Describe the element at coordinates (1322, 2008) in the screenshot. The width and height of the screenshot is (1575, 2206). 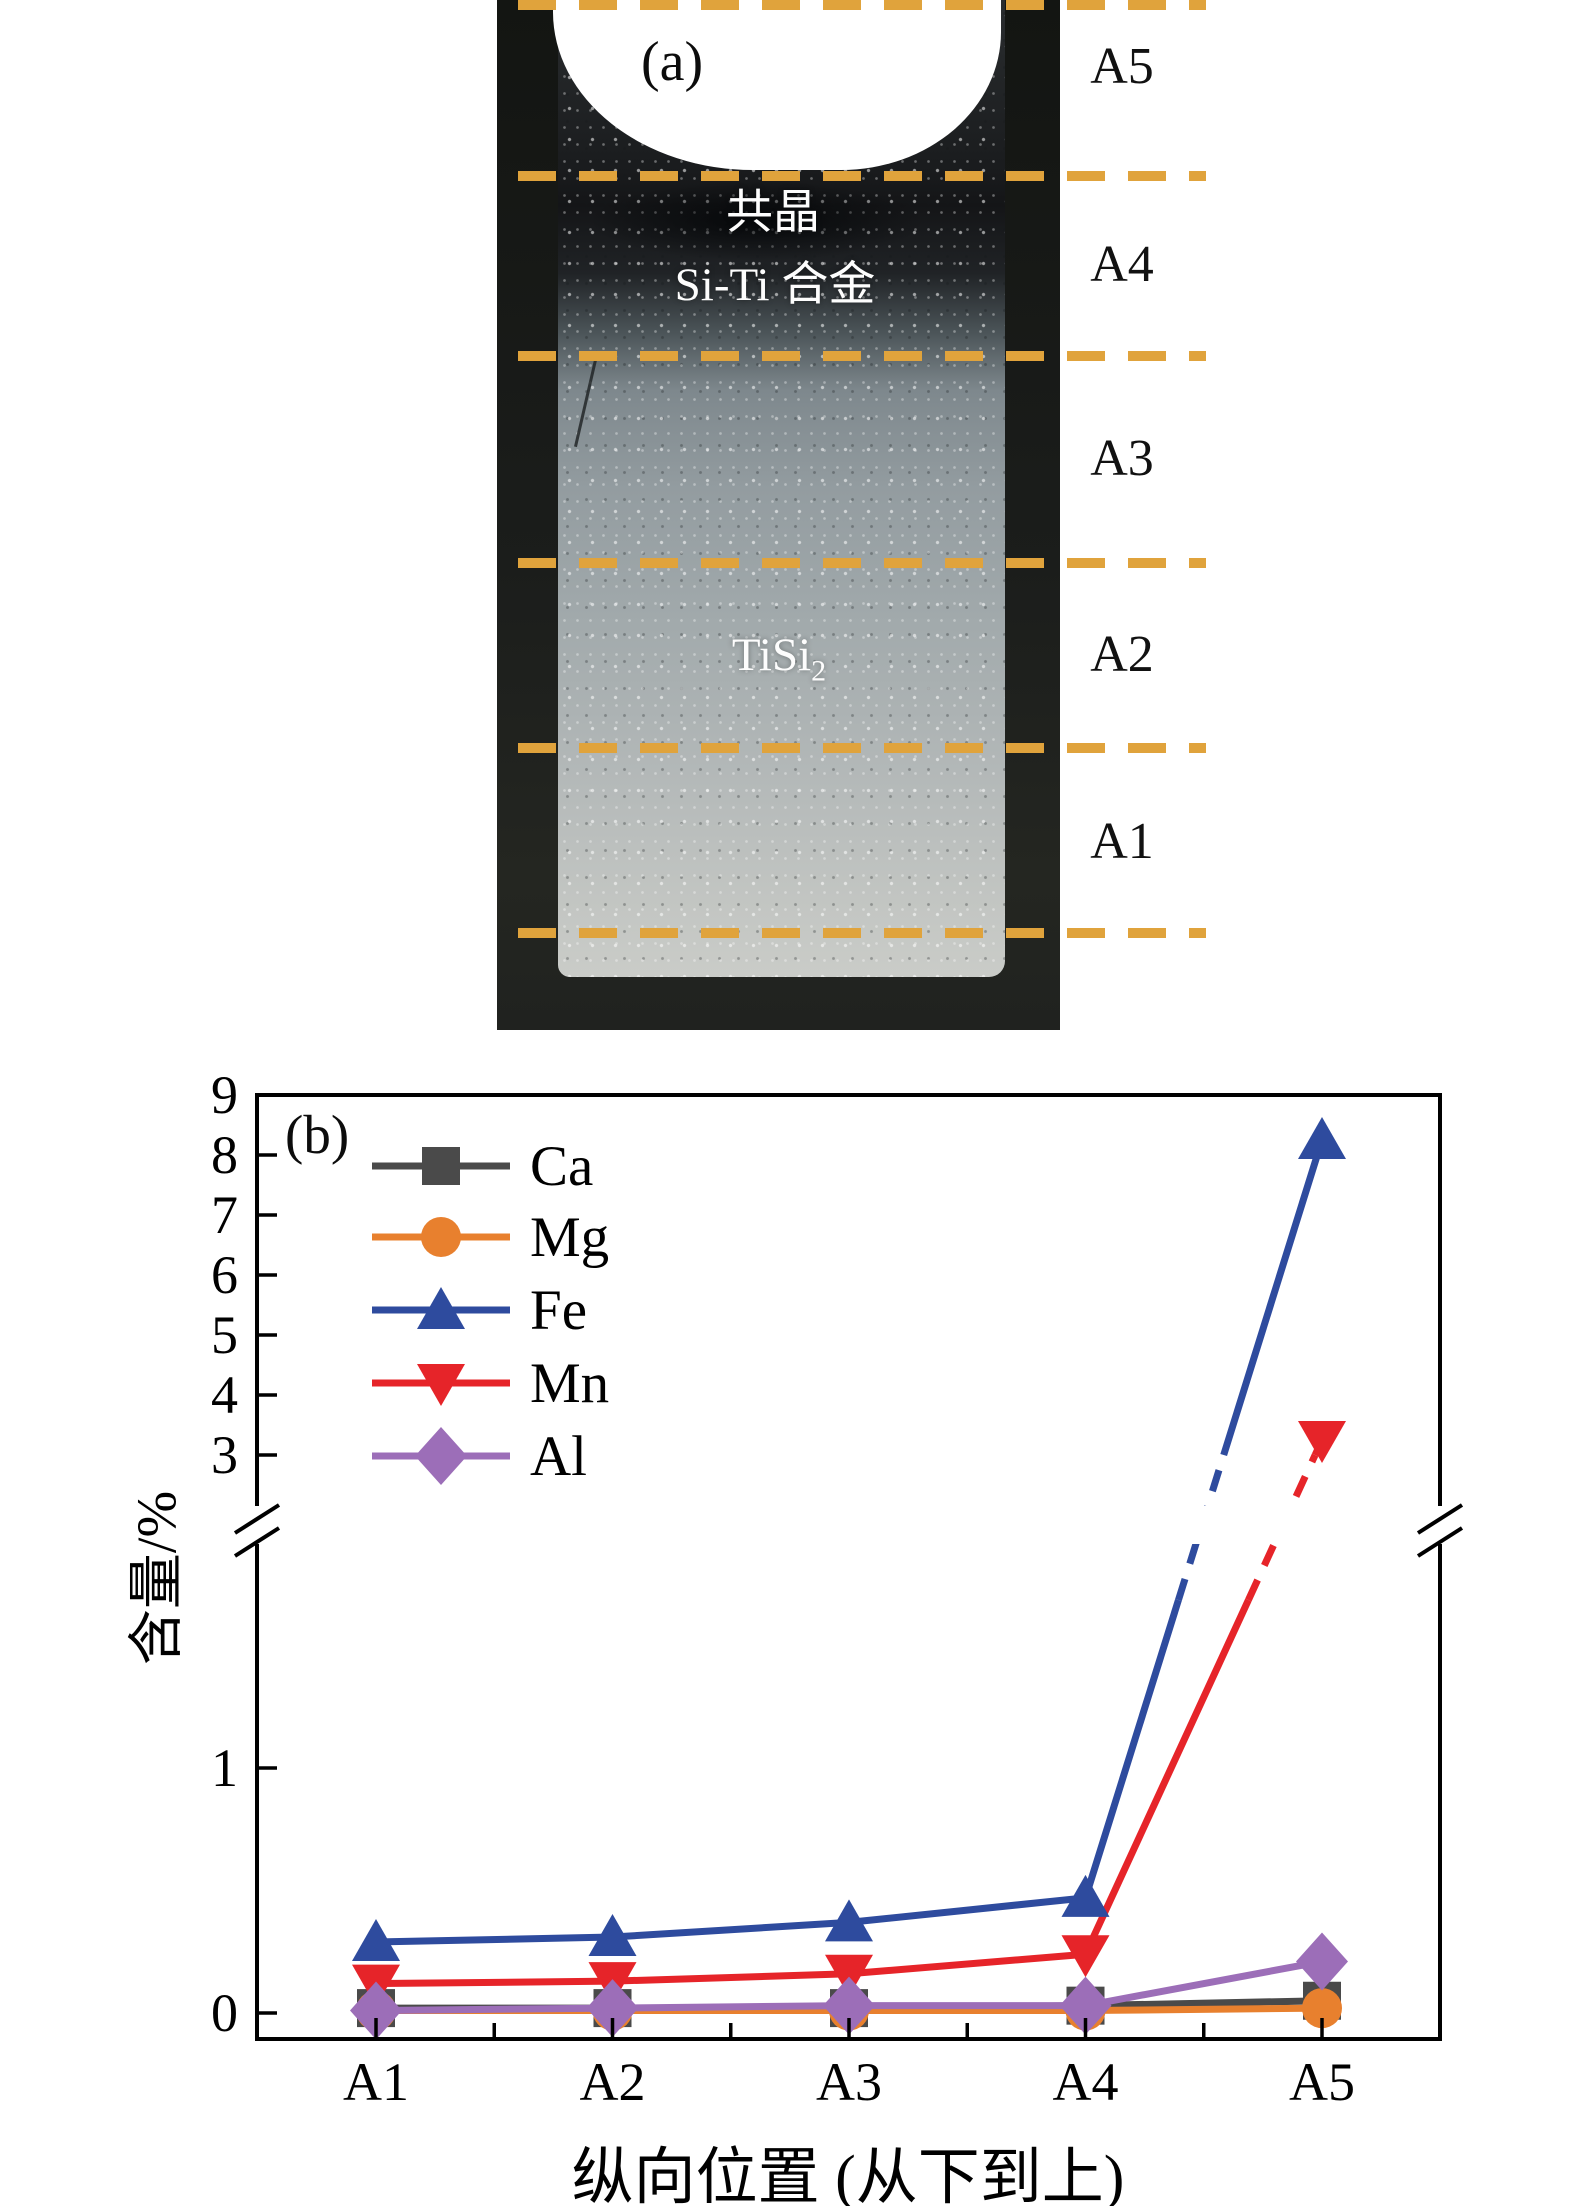
I see `marker-Mg-A5` at that location.